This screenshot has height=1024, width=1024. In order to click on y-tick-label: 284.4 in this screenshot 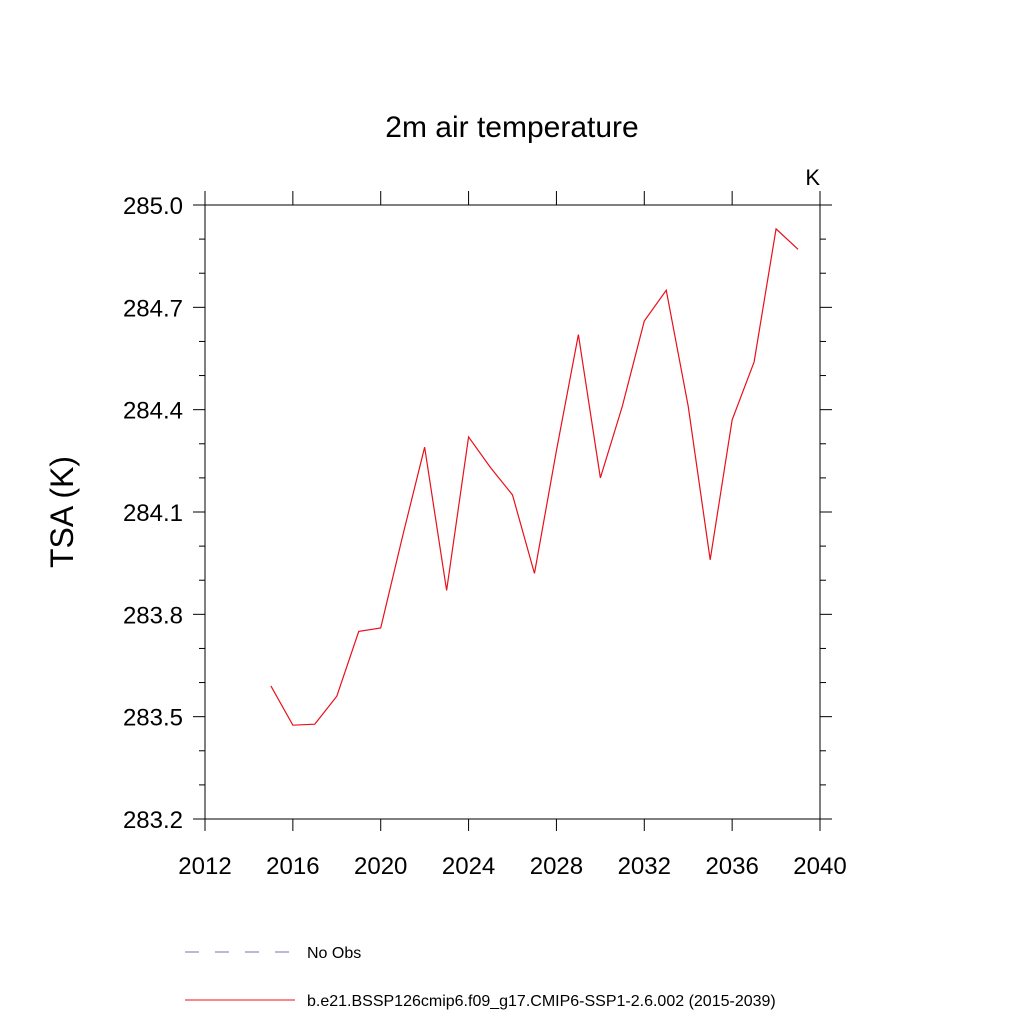, I will do `click(153, 411)`.